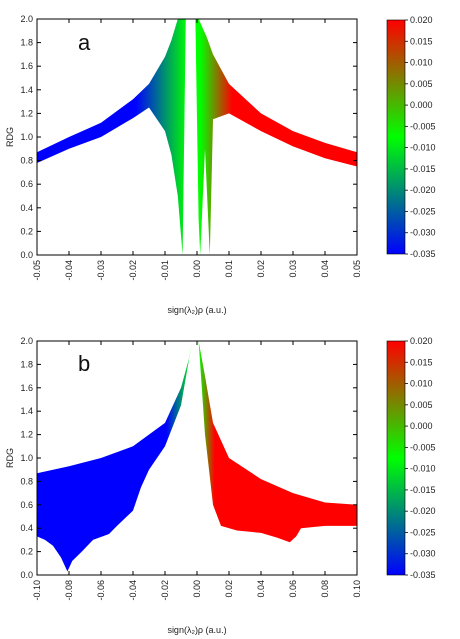 This screenshot has width=460, height=639. Describe the element at coordinates (293, 589) in the screenshot. I see `x-tick-label: 0.06` at that location.